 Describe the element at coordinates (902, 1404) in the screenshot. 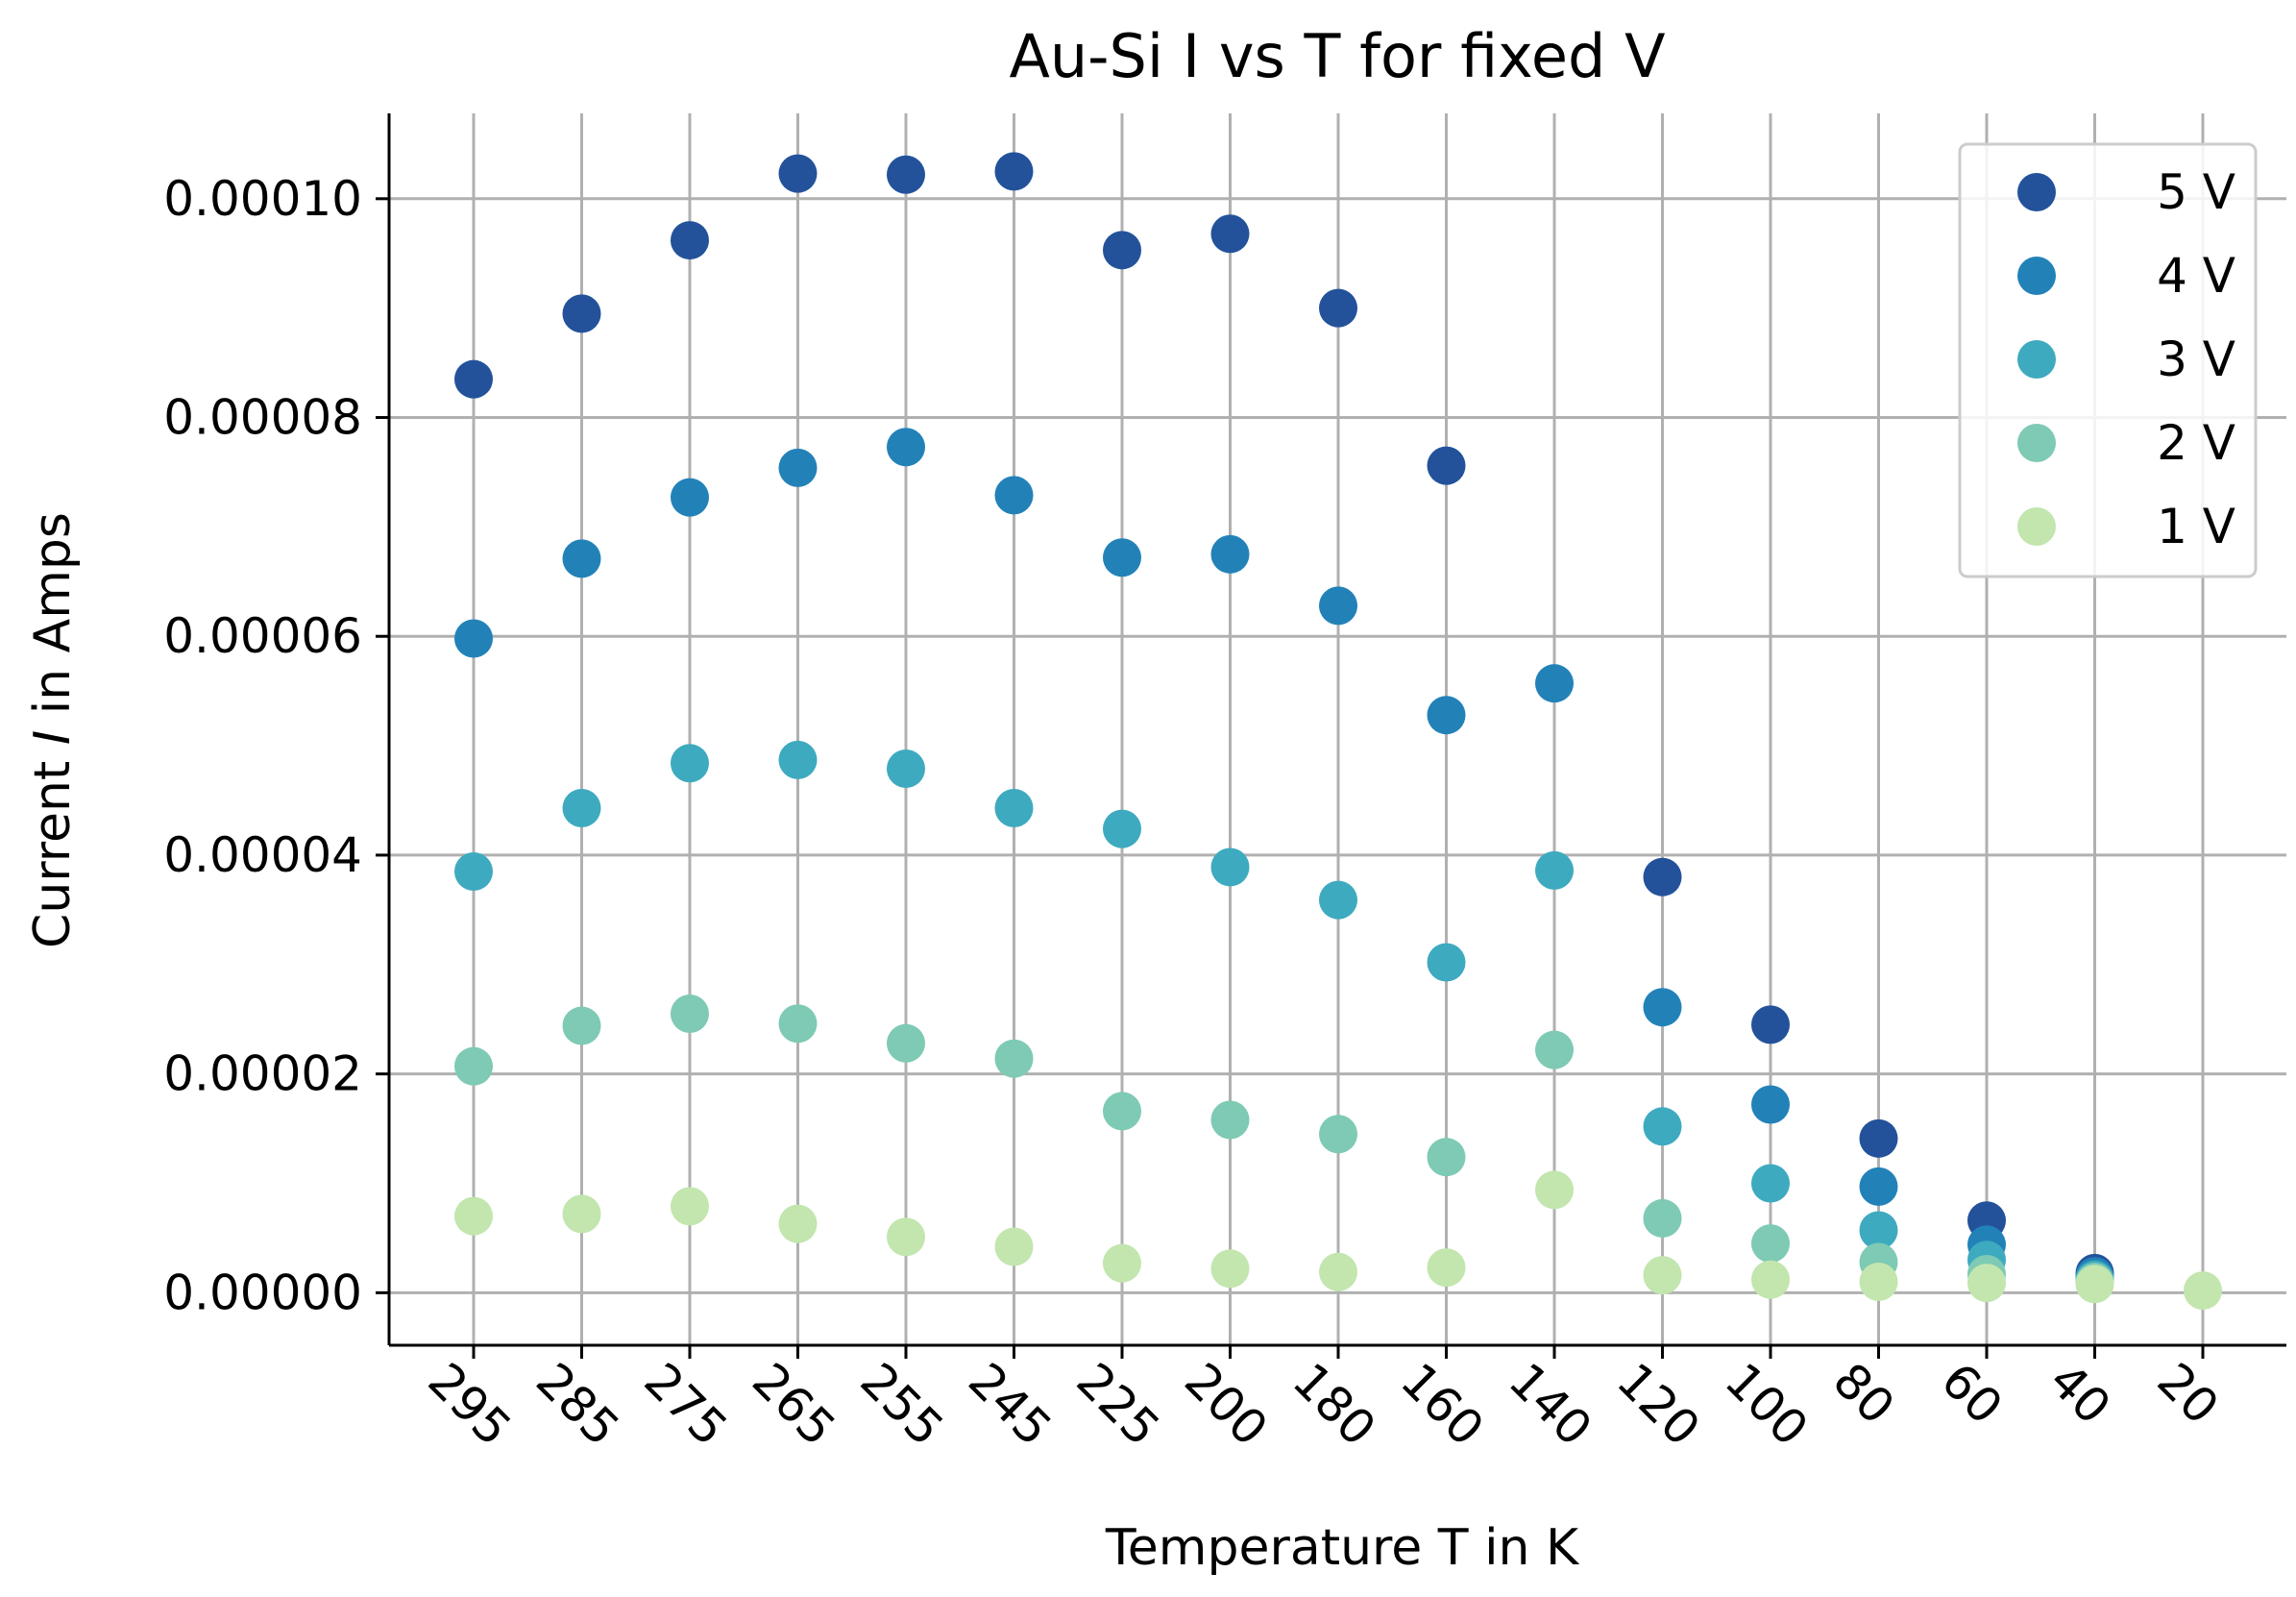

I see `x-tick-label: 255` at that location.